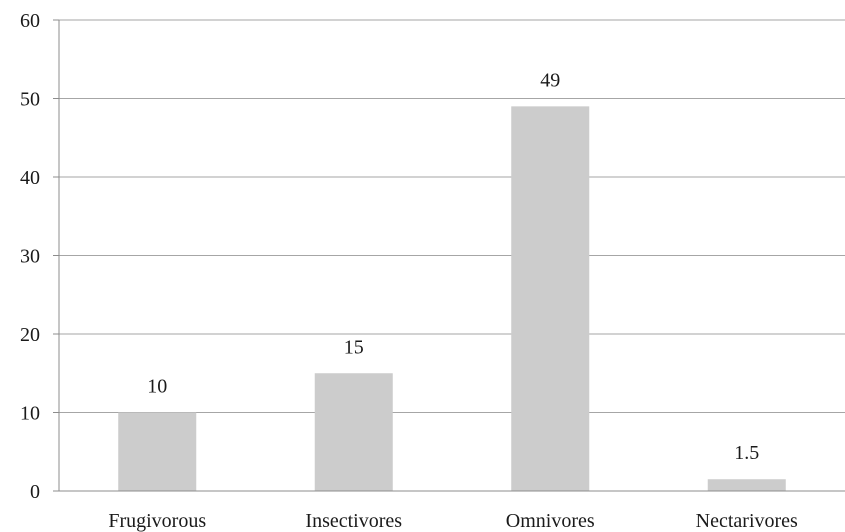 The image size is (845, 532). Describe the element at coordinates (30, 335) in the screenshot. I see `y-tick-label: 20` at that location.